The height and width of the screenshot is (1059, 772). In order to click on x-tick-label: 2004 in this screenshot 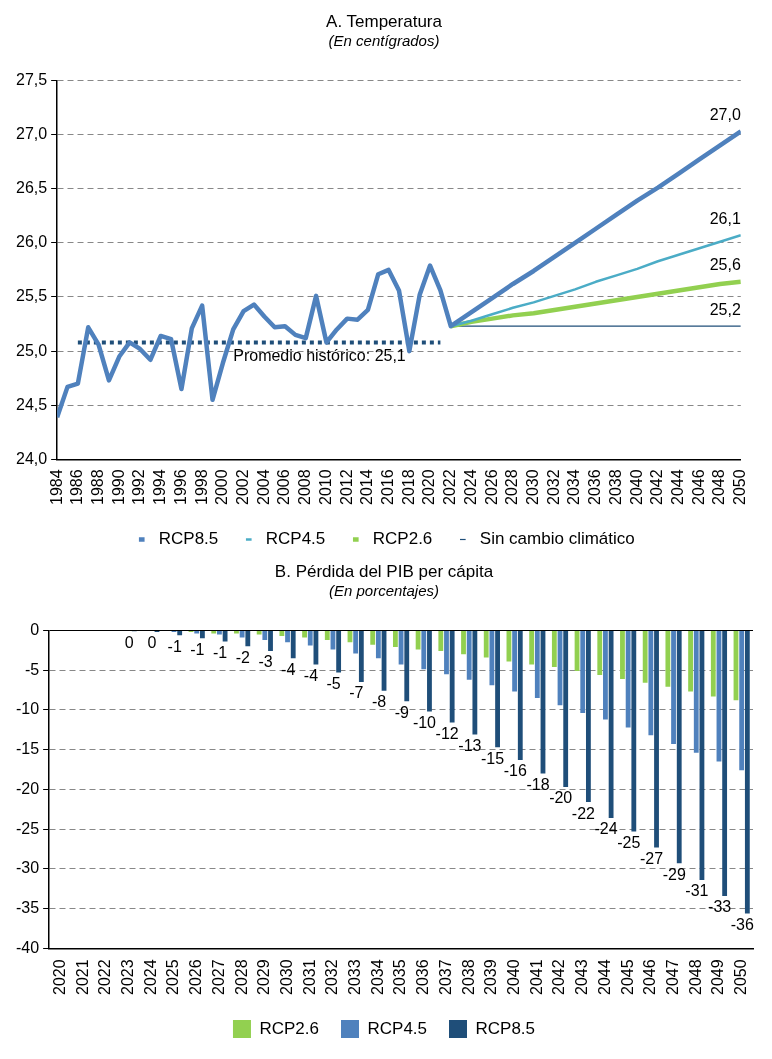, I will do `click(263, 487)`.